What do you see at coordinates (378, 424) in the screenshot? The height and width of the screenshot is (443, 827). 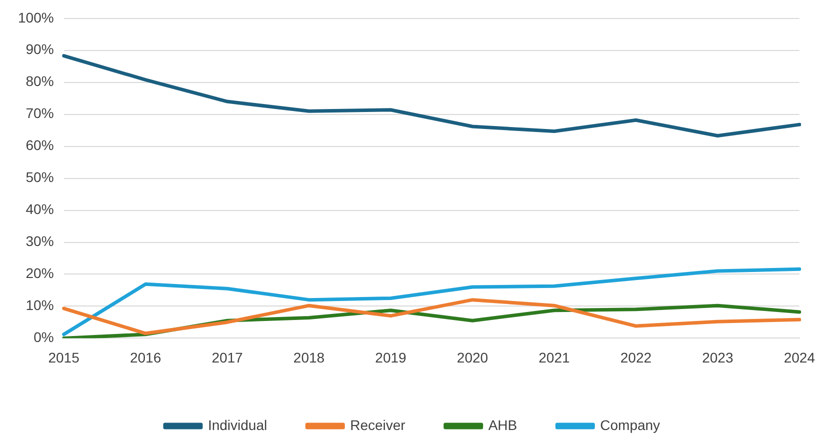 I see `legend-label: Receiver` at bounding box center [378, 424].